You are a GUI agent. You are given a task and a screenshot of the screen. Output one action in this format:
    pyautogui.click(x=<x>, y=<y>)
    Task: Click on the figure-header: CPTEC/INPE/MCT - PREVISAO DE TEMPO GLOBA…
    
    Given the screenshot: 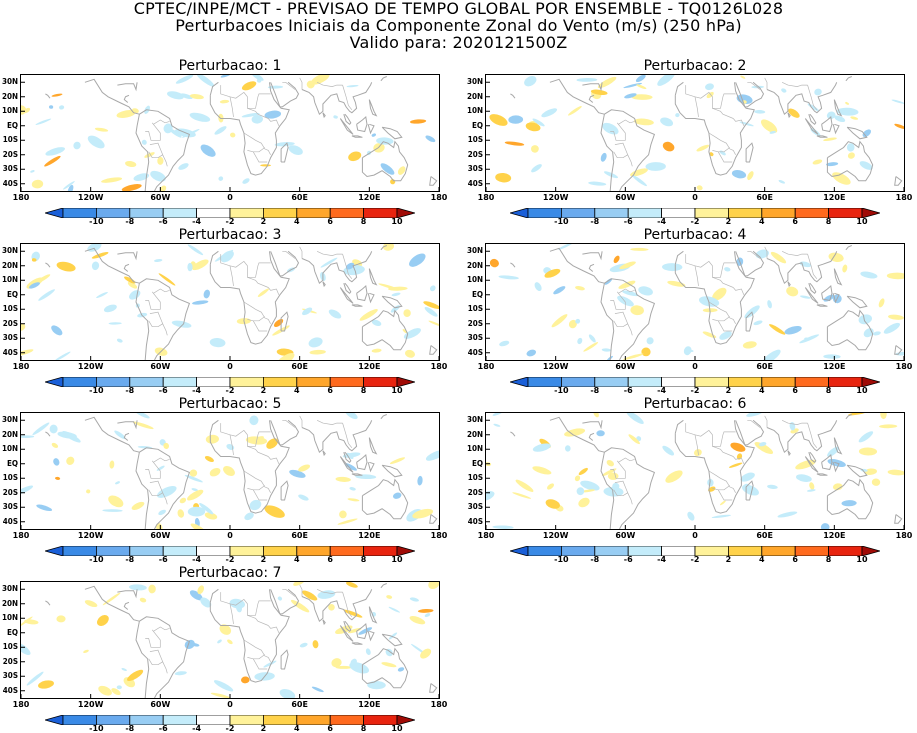 What is the action you would take?
    pyautogui.click(x=458, y=25)
    